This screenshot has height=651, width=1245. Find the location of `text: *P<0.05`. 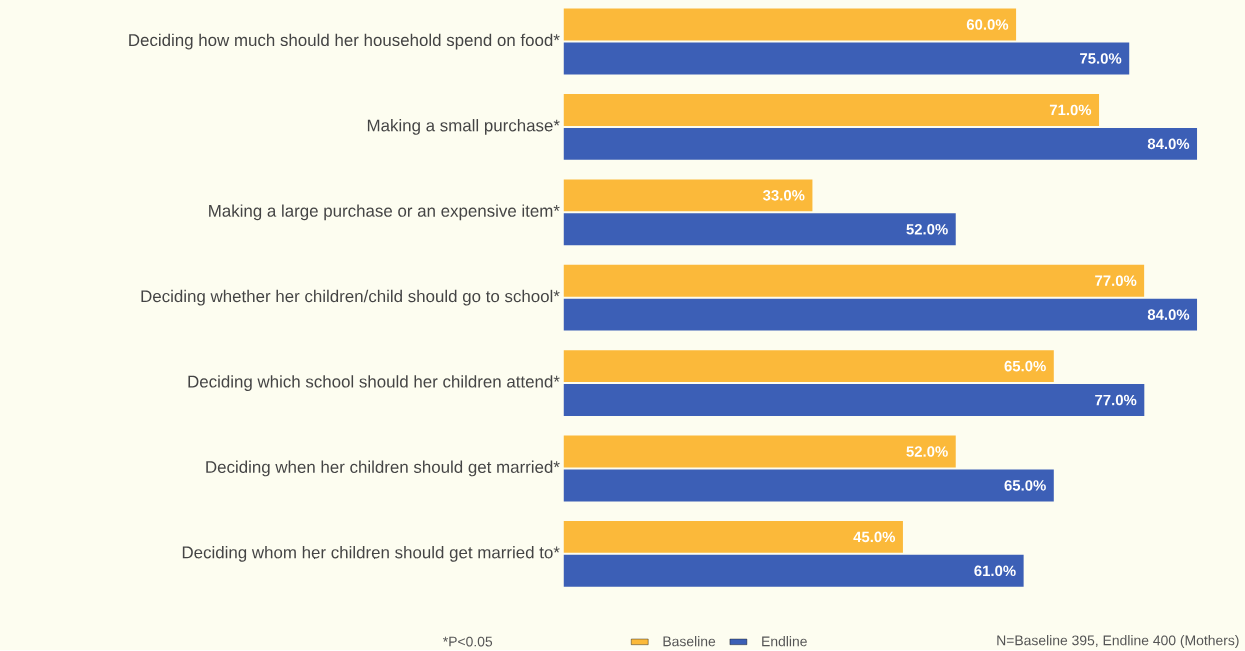

text: *P<0.05 is located at coordinates (468, 641).